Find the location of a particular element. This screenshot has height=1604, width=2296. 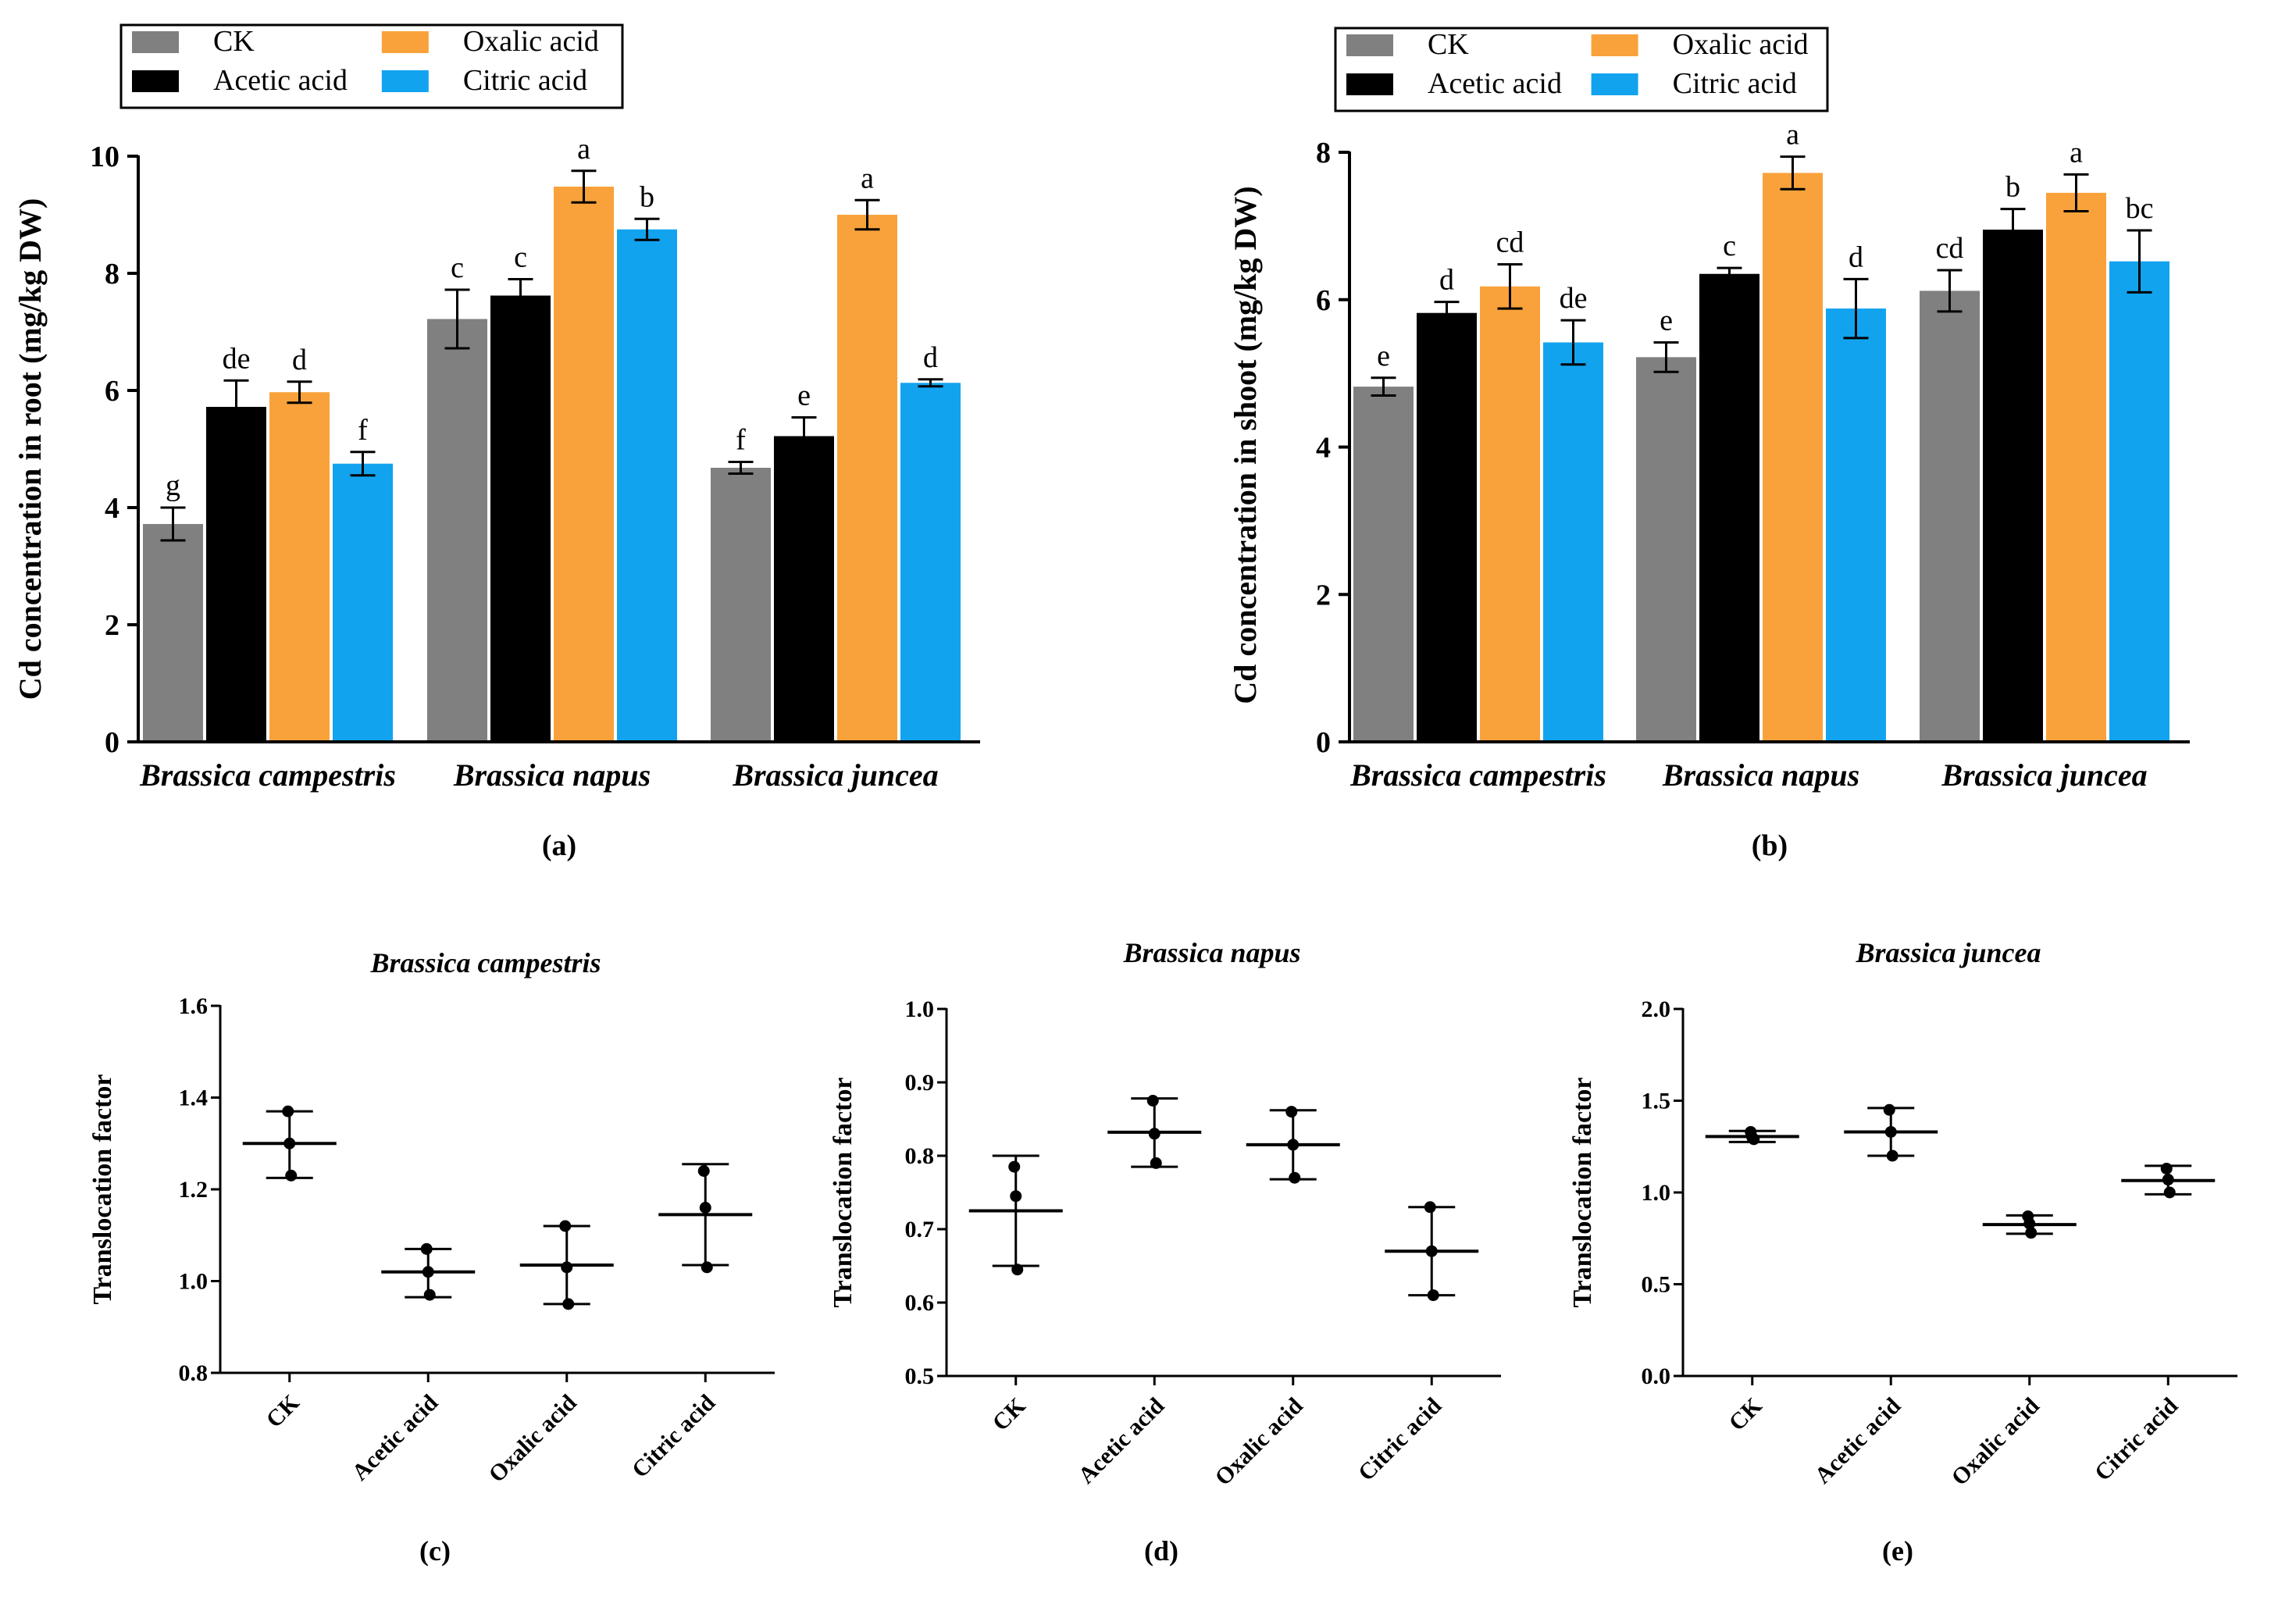

significance-letter-citric-2: bc is located at coordinates (2140, 208).